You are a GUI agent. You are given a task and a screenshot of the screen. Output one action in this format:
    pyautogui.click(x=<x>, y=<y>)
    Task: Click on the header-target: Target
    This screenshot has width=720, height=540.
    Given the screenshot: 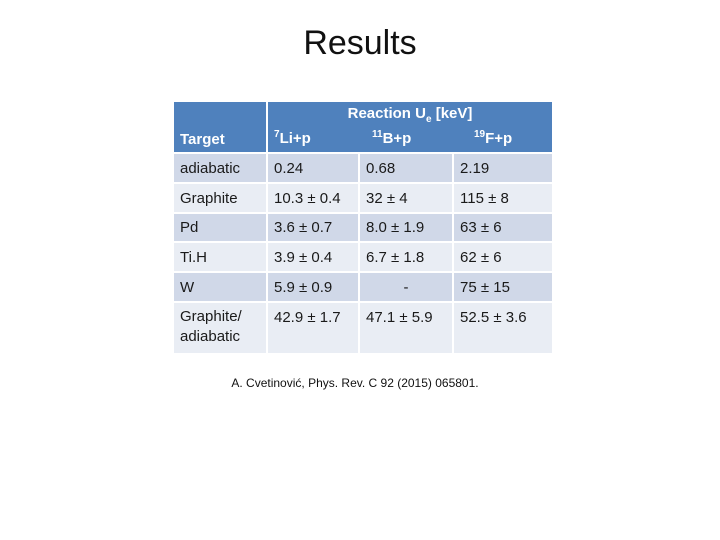 What is the action you would take?
    pyautogui.click(x=221, y=128)
    